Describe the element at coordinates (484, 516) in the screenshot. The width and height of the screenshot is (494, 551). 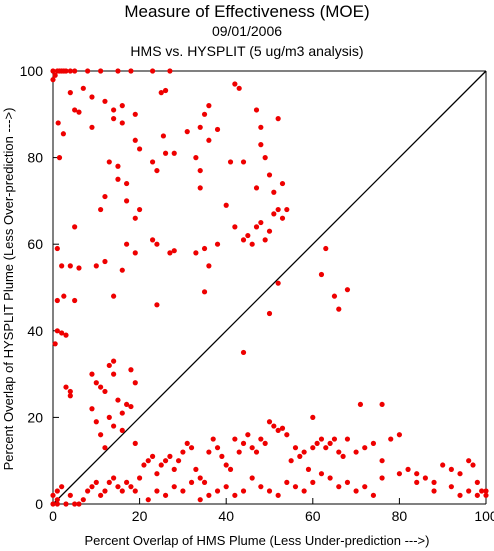
I see `x-tick-label: 100` at that location.